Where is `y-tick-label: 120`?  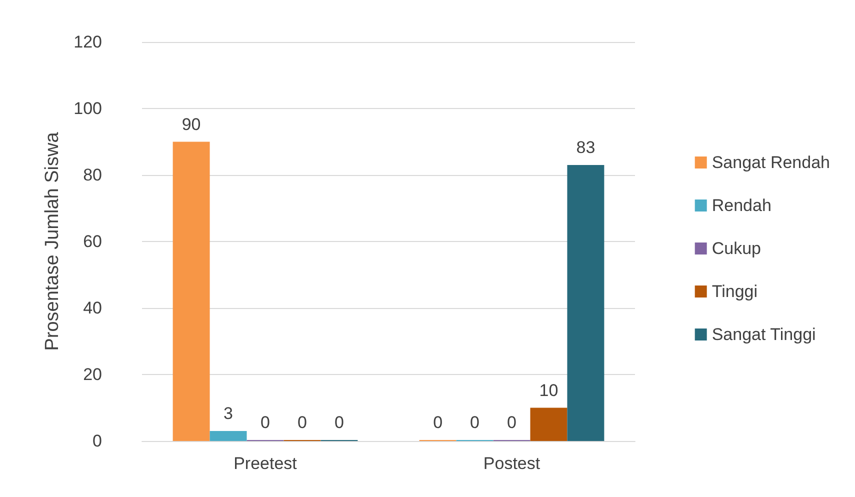 y-tick-label: 120 is located at coordinates (88, 42).